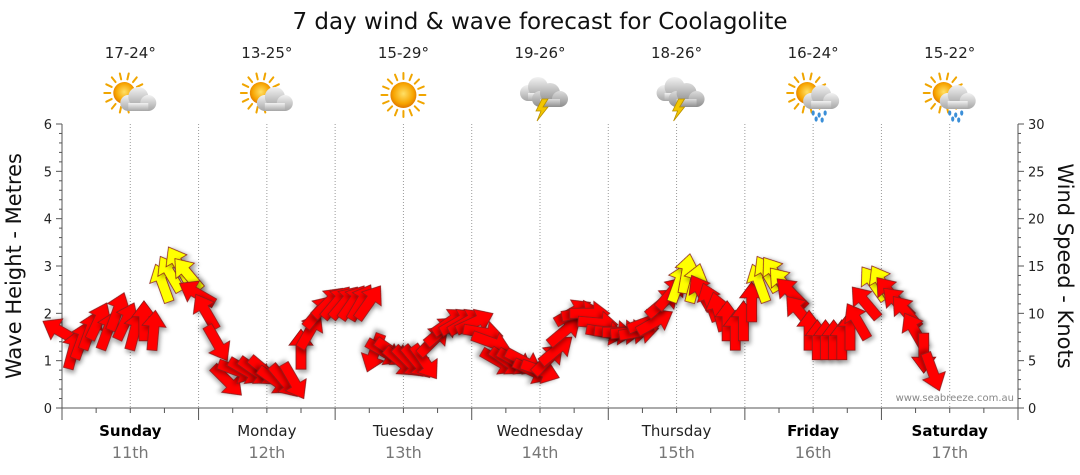  What do you see at coordinates (1032, 362) in the screenshot?
I see `y-right-tick-label: 5` at bounding box center [1032, 362].